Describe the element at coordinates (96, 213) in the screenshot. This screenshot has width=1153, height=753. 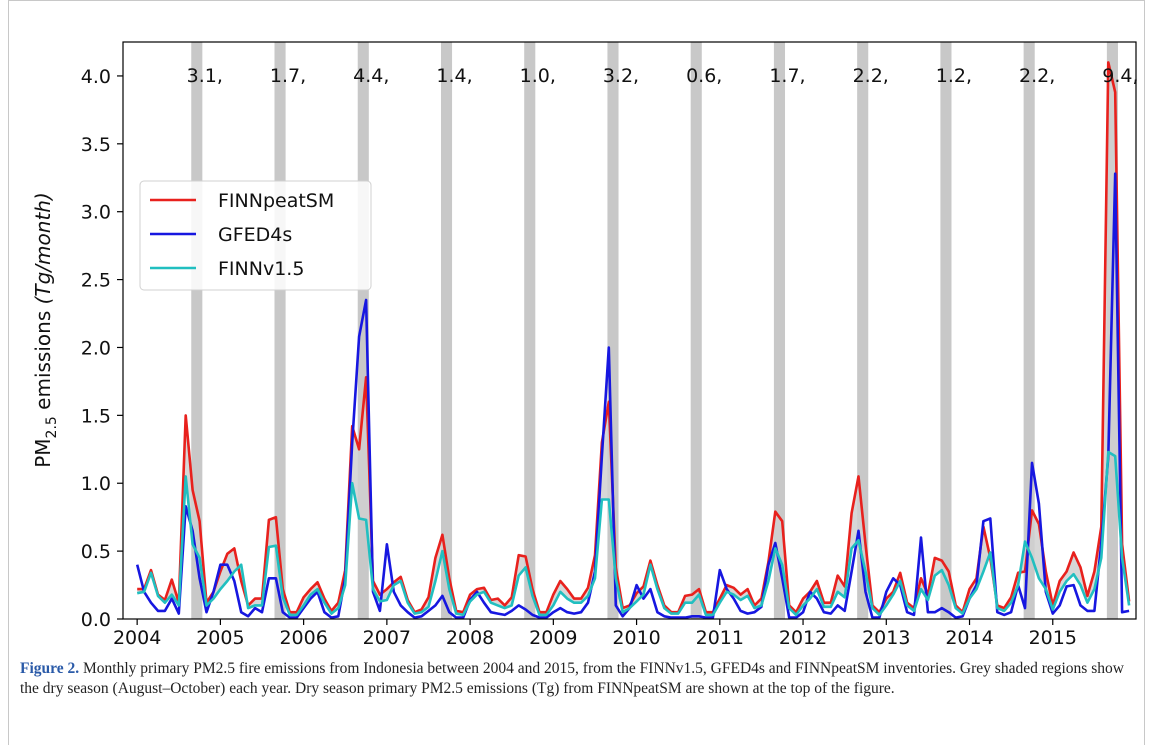
I see `y-tick-label: 3.0` at that location.